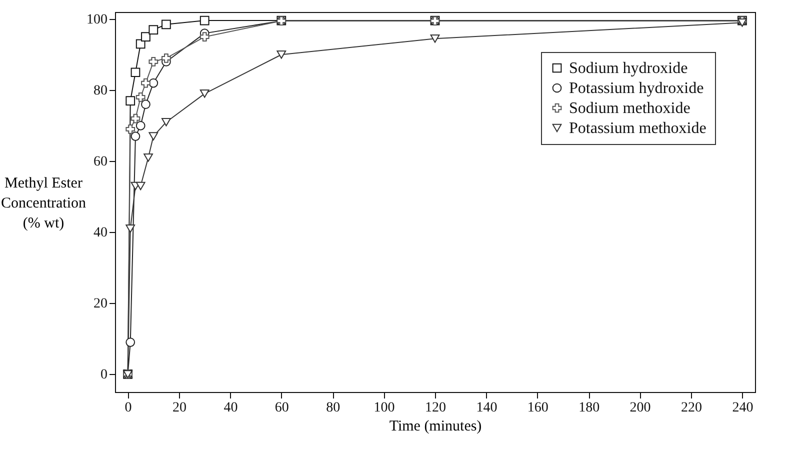  I want to click on x-tick-label: 220, so click(691, 408).